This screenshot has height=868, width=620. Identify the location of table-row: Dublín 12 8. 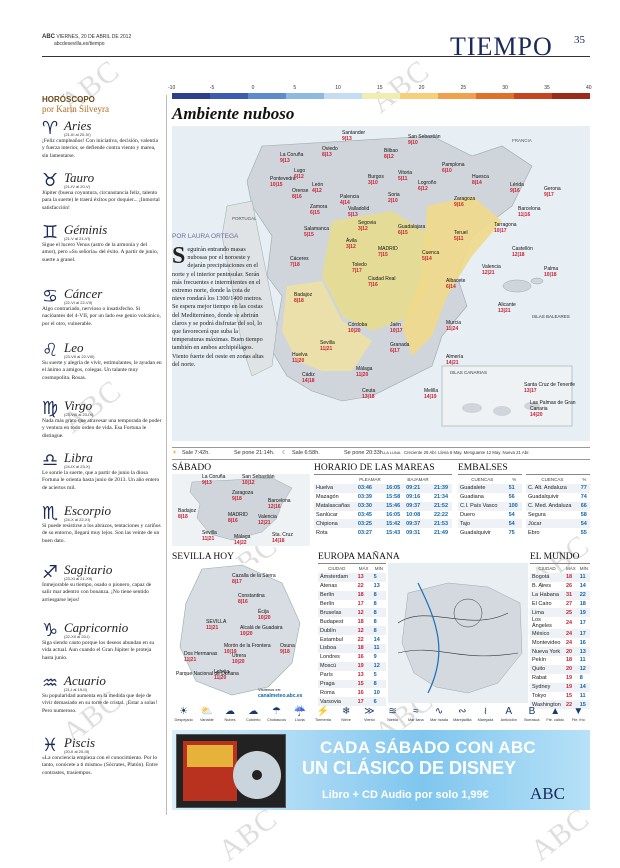
(352, 631).